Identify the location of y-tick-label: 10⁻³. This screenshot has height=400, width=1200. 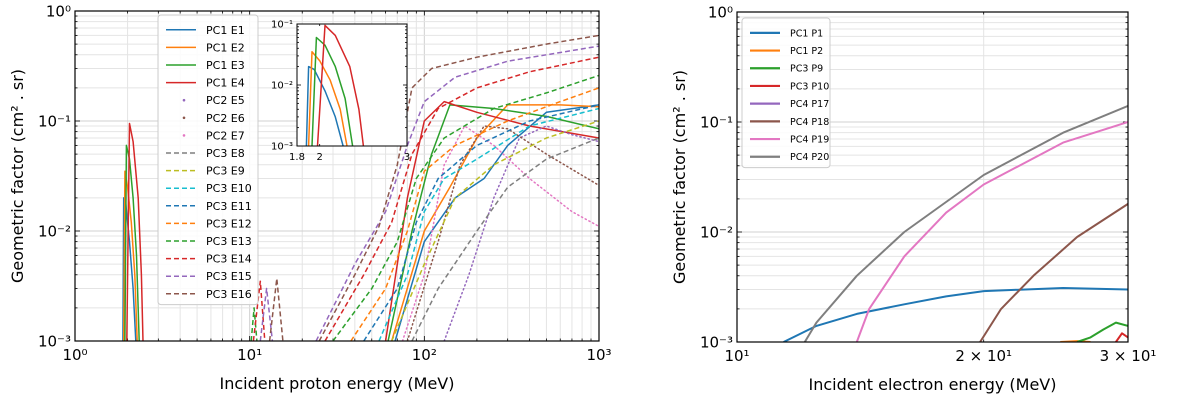
(54, 341).